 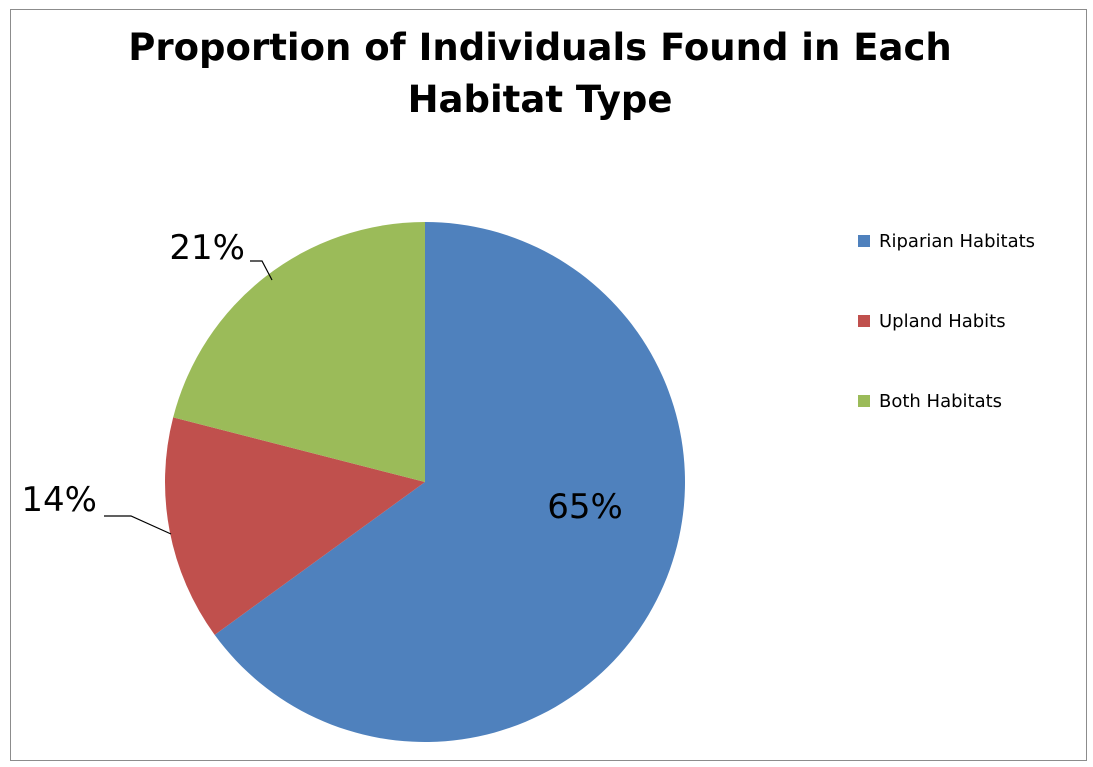 I want to click on data-label-both: 21%, so click(x=207, y=248).